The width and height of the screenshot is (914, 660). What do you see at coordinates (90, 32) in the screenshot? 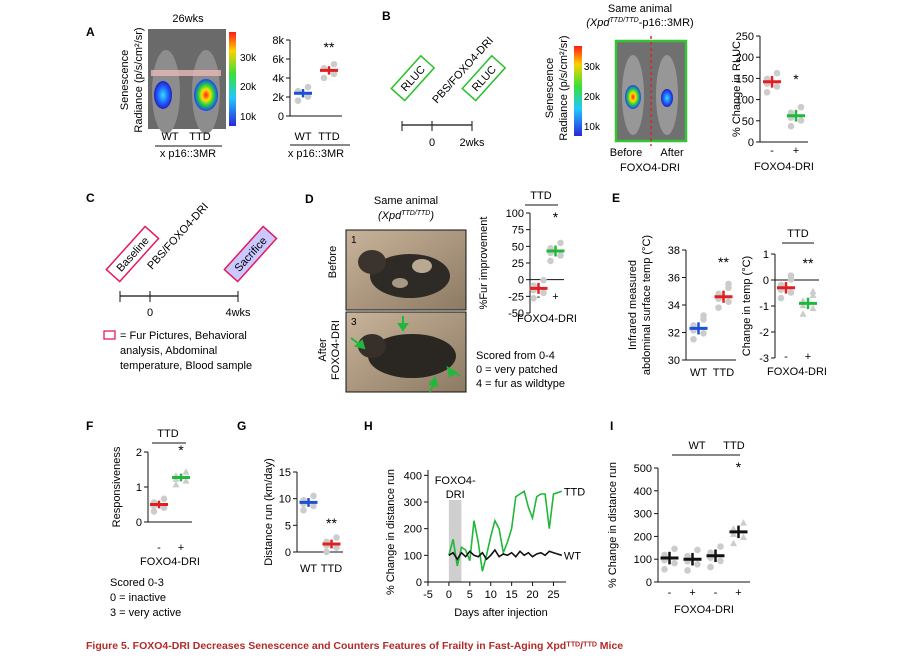
I see `panel-letter-a: A` at bounding box center [90, 32].